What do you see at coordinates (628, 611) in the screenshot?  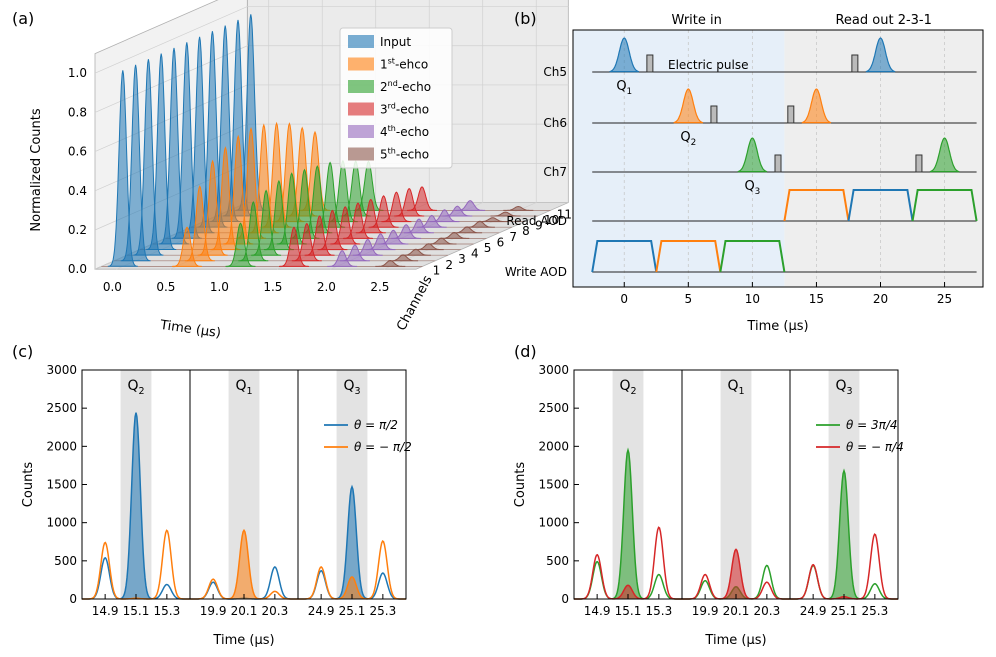 I see `x-tick-label: 15.1` at bounding box center [628, 611].